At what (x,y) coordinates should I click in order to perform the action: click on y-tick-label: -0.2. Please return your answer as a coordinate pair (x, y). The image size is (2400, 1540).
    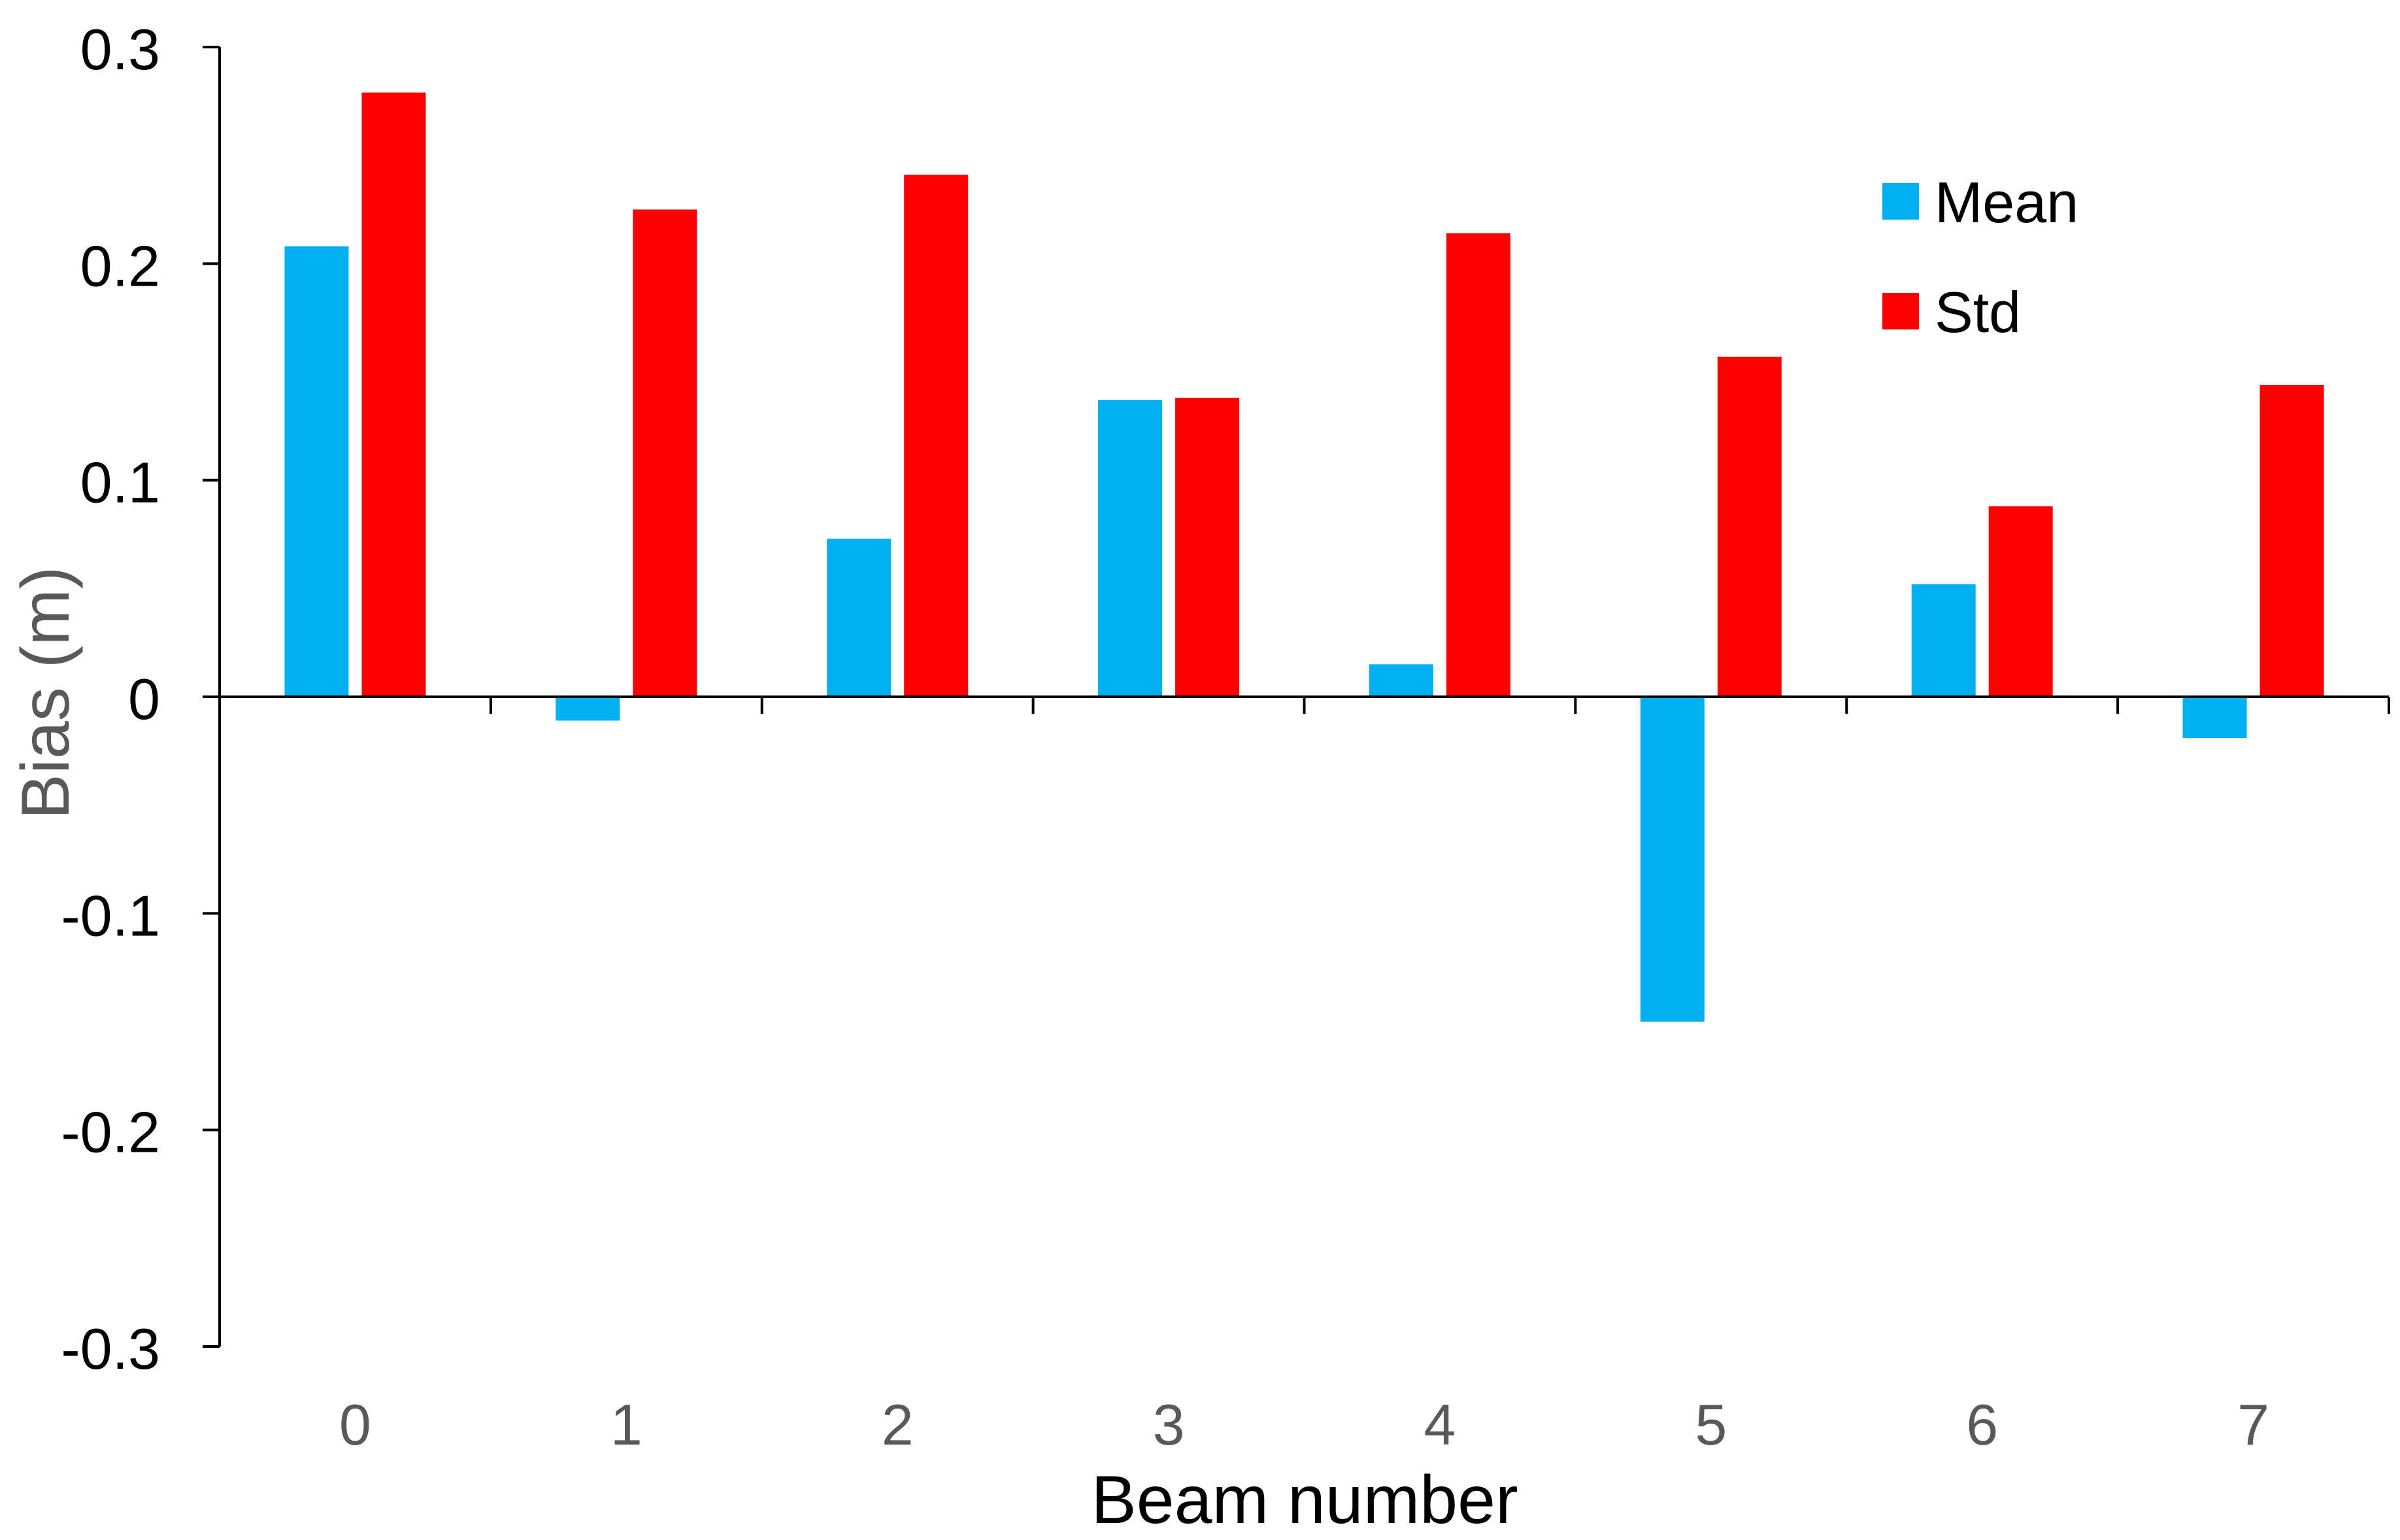
    Looking at the image, I should click on (110, 1132).